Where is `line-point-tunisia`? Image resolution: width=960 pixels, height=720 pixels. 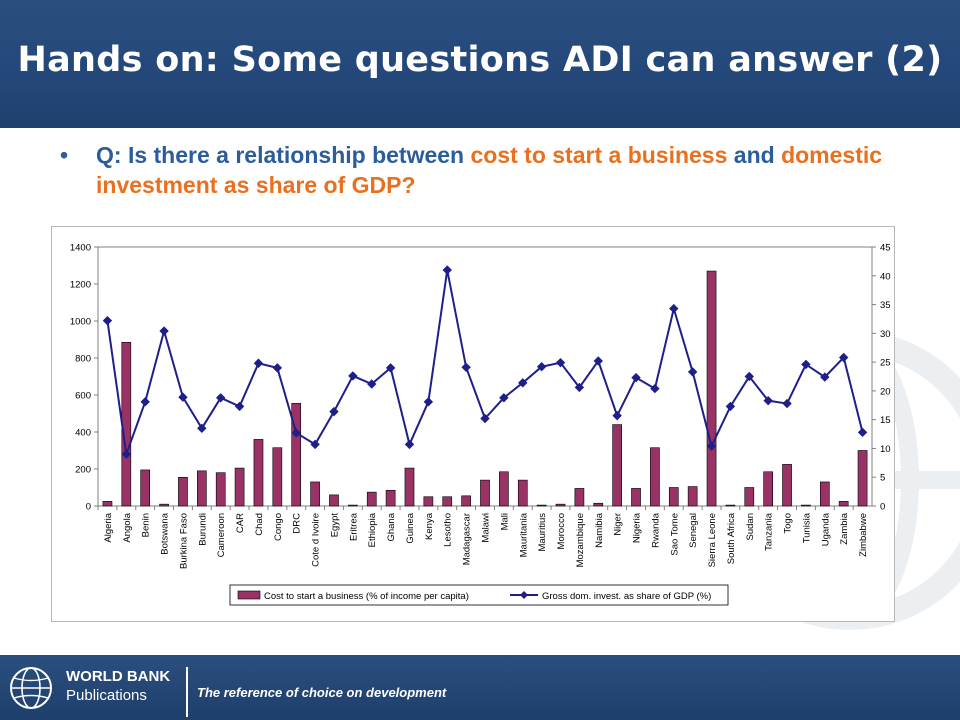 line-point-tunisia is located at coordinates (806, 364).